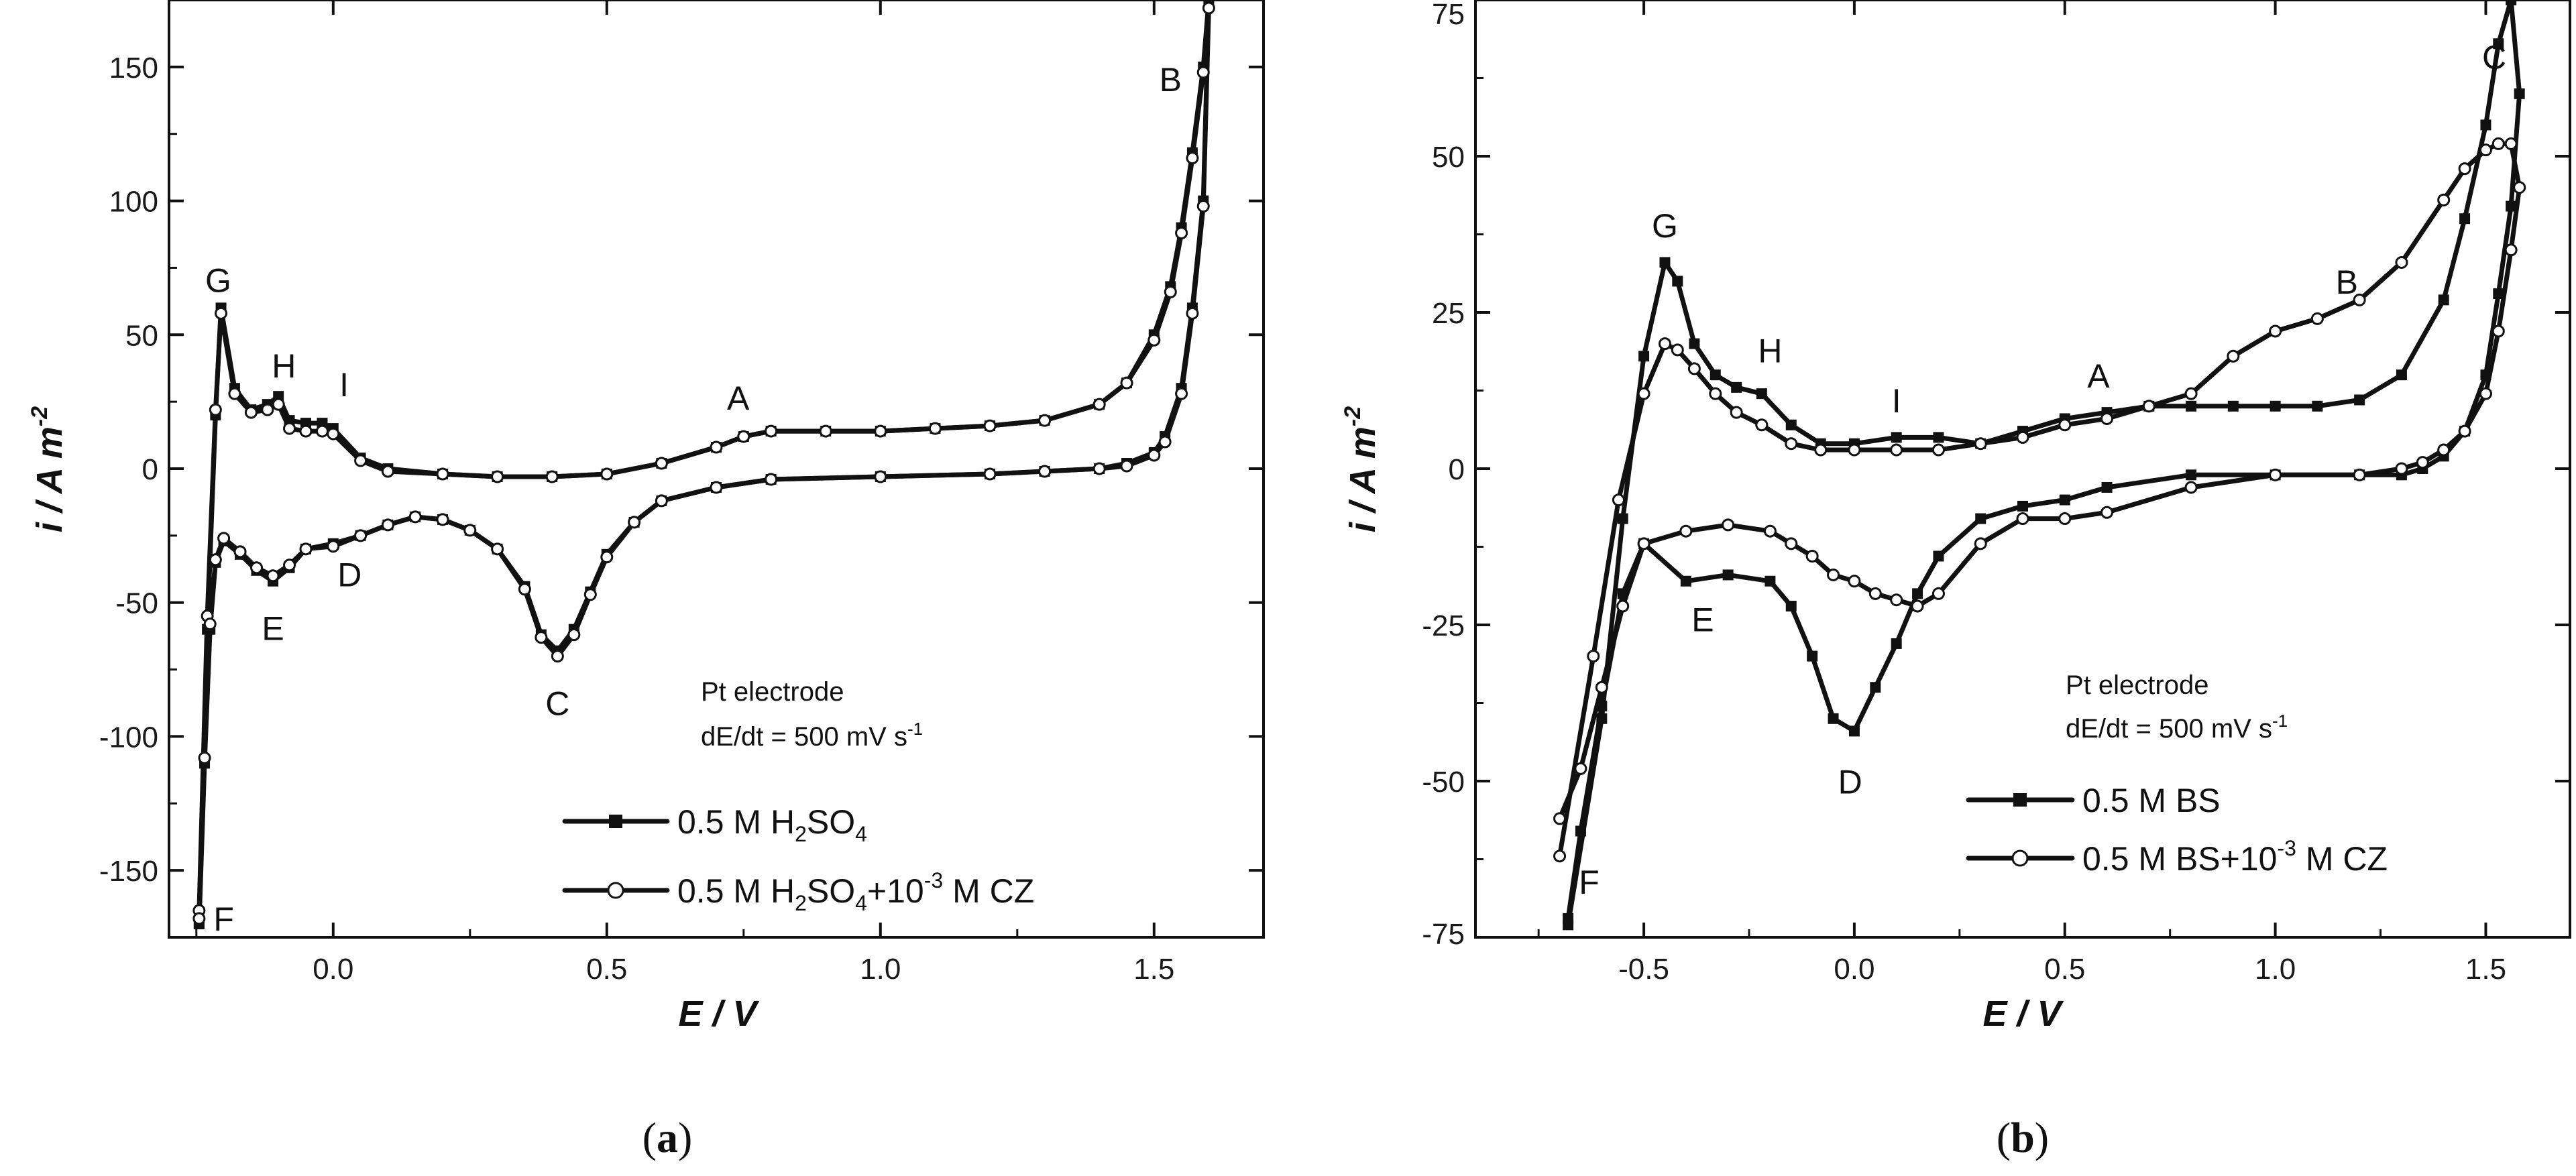 This screenshot has height=1176, width=2576. Describe the element at coordinates (1363, 479) in the screenshot. I see `panel-b-y-axis-label-main: i / A m` at that location.